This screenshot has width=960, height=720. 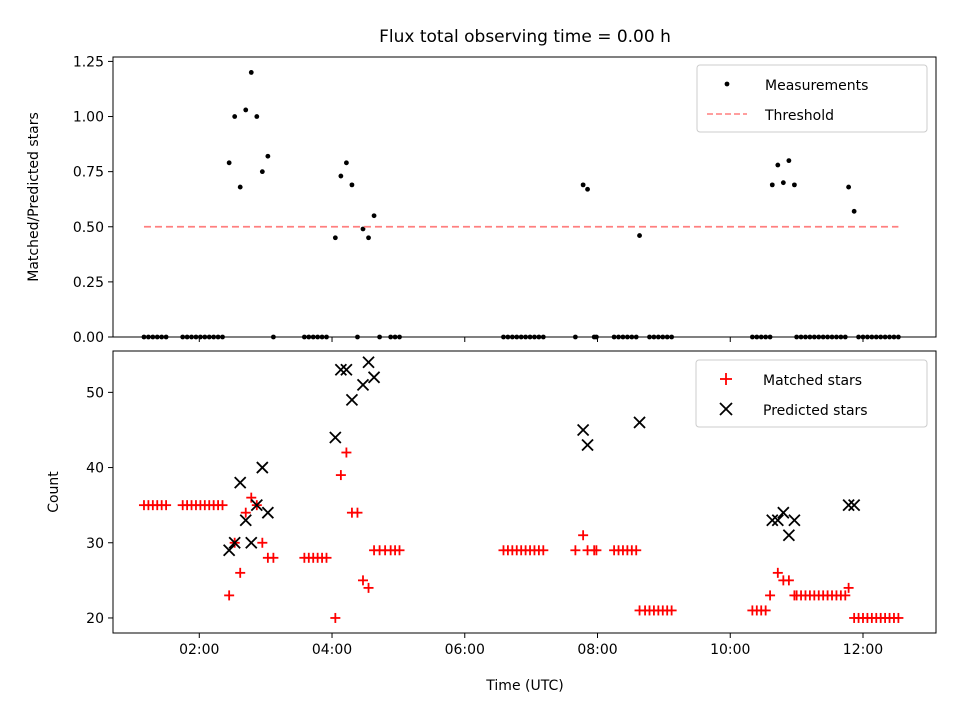 I want to click on top-y-tick-label: 0.50, so click(x=88, y=228).